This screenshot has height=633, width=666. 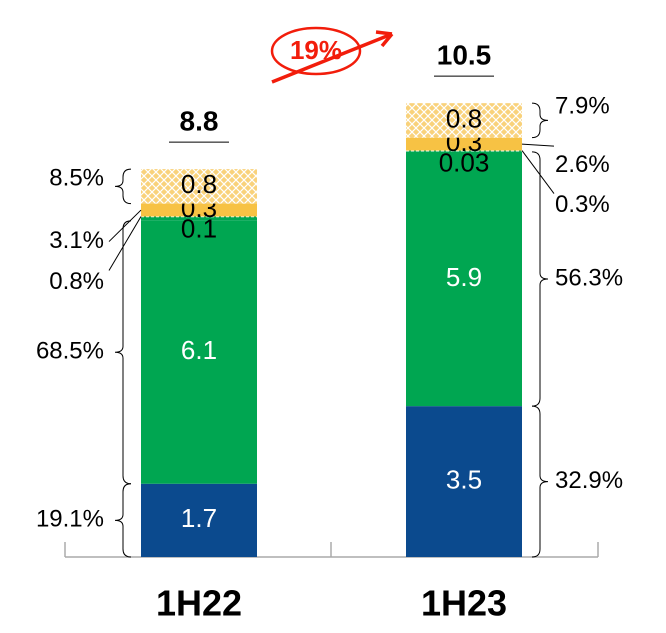 I want to click on category-label: 1H23, so click(x=464, y=603).